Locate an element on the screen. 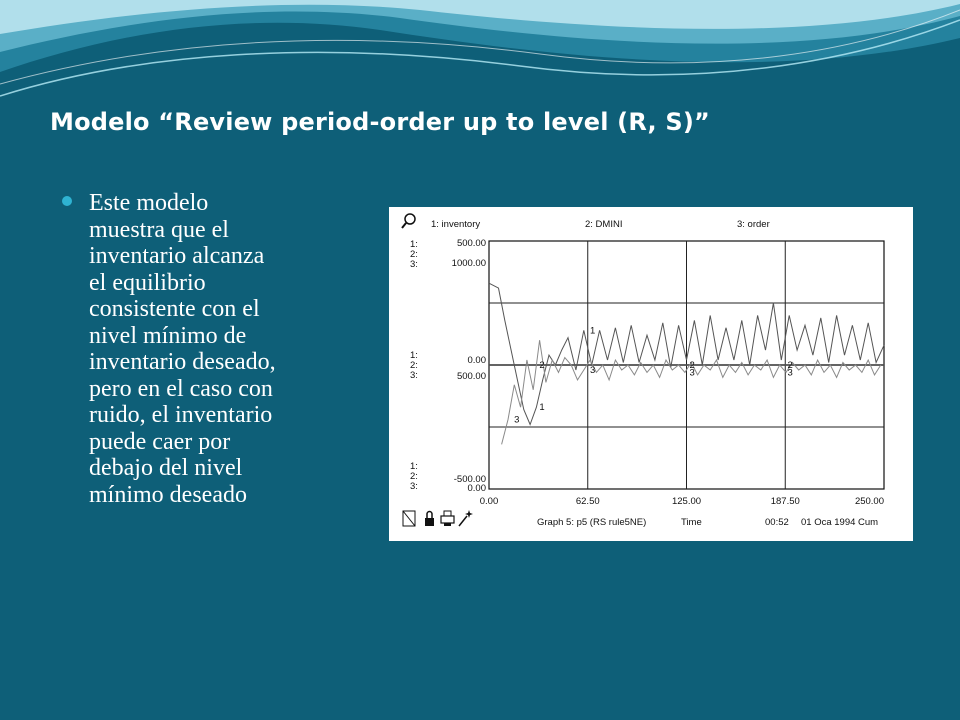 This screenshot has width=960, height=720. page-icon is located at coordinates (409, 518).